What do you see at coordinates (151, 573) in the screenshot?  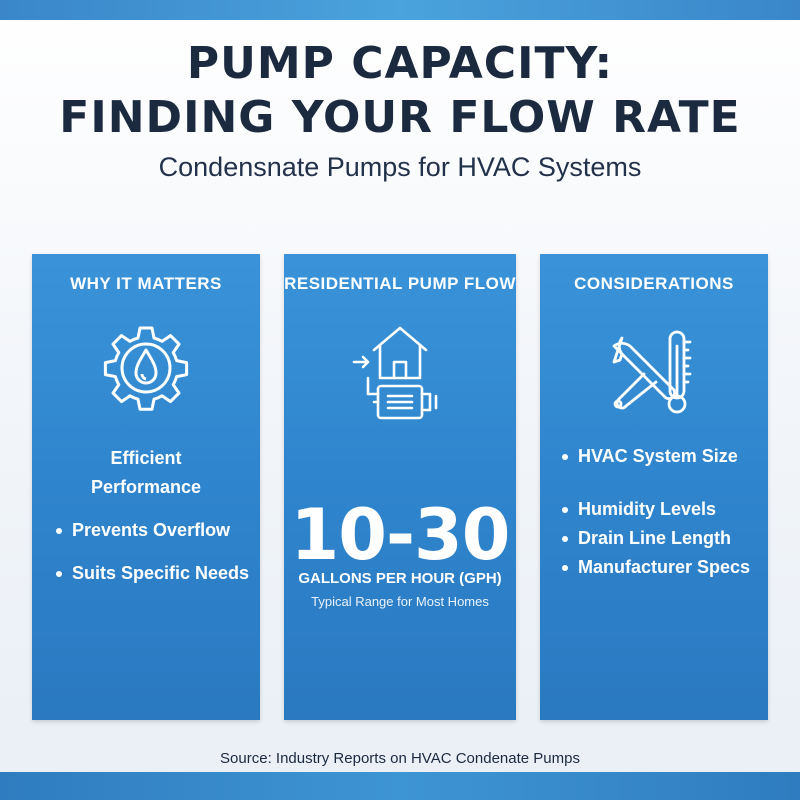 I see `list-item: Suits Specific Needs` at bounding box center [151, 573].